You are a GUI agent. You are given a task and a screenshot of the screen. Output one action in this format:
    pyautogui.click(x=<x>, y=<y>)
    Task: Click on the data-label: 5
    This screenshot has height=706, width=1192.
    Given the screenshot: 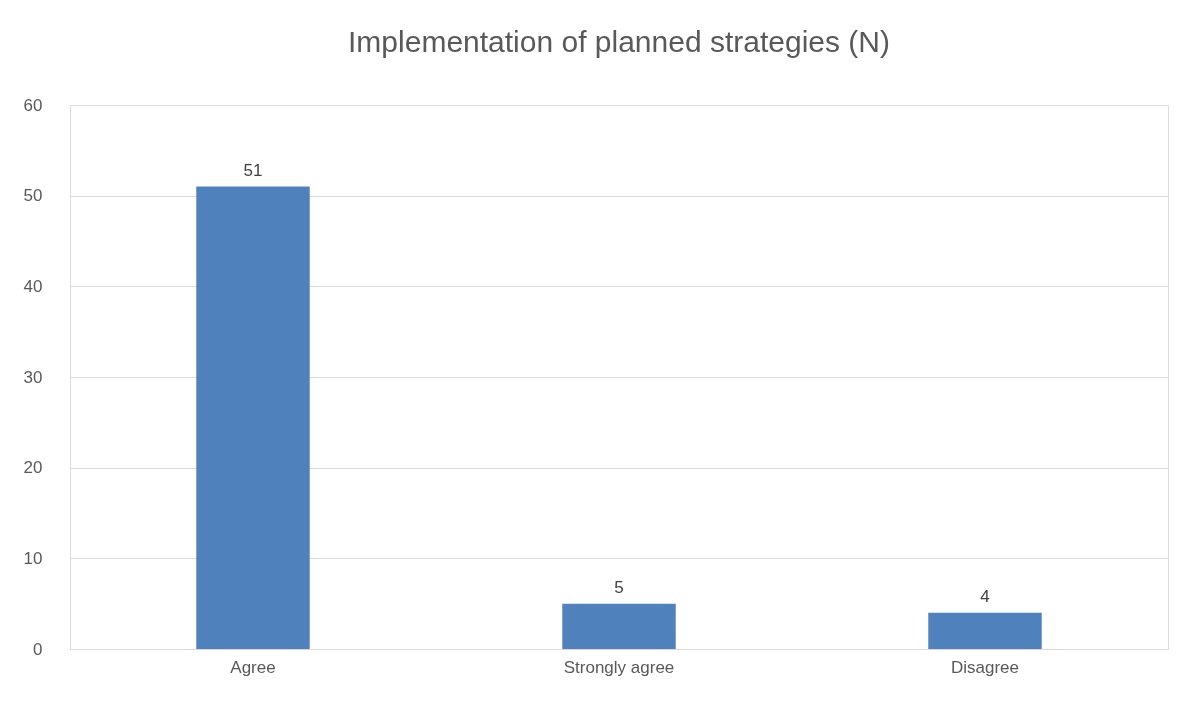 What is the action you would take?
    pyautogui.click(x=619, y=587)
    